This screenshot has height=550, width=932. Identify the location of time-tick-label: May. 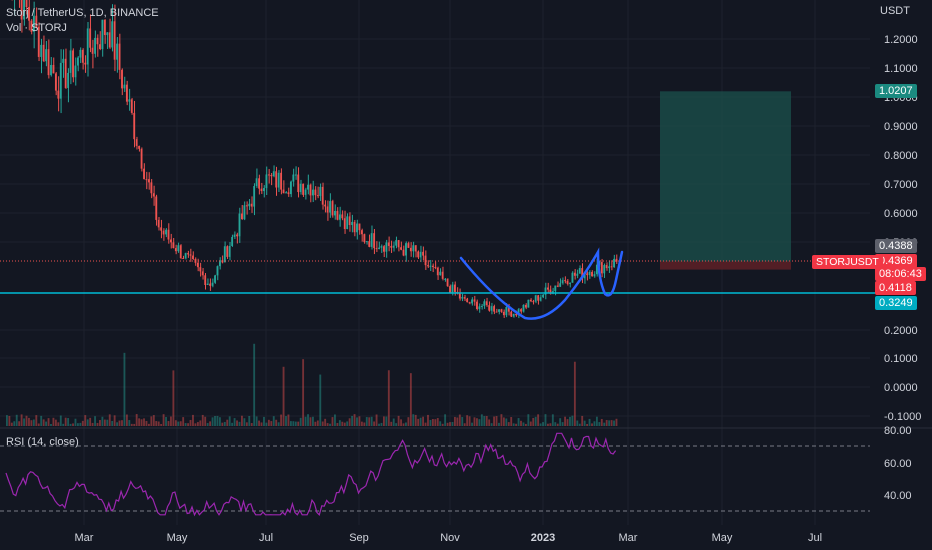
(722, 538).